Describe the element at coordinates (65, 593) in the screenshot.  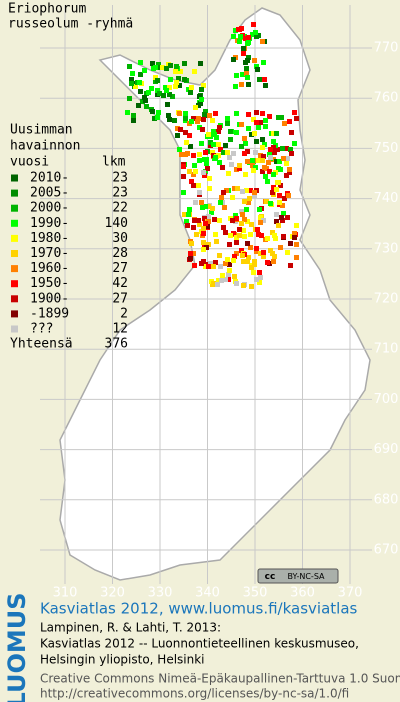
I see `x-tick-label: 310` at that location.